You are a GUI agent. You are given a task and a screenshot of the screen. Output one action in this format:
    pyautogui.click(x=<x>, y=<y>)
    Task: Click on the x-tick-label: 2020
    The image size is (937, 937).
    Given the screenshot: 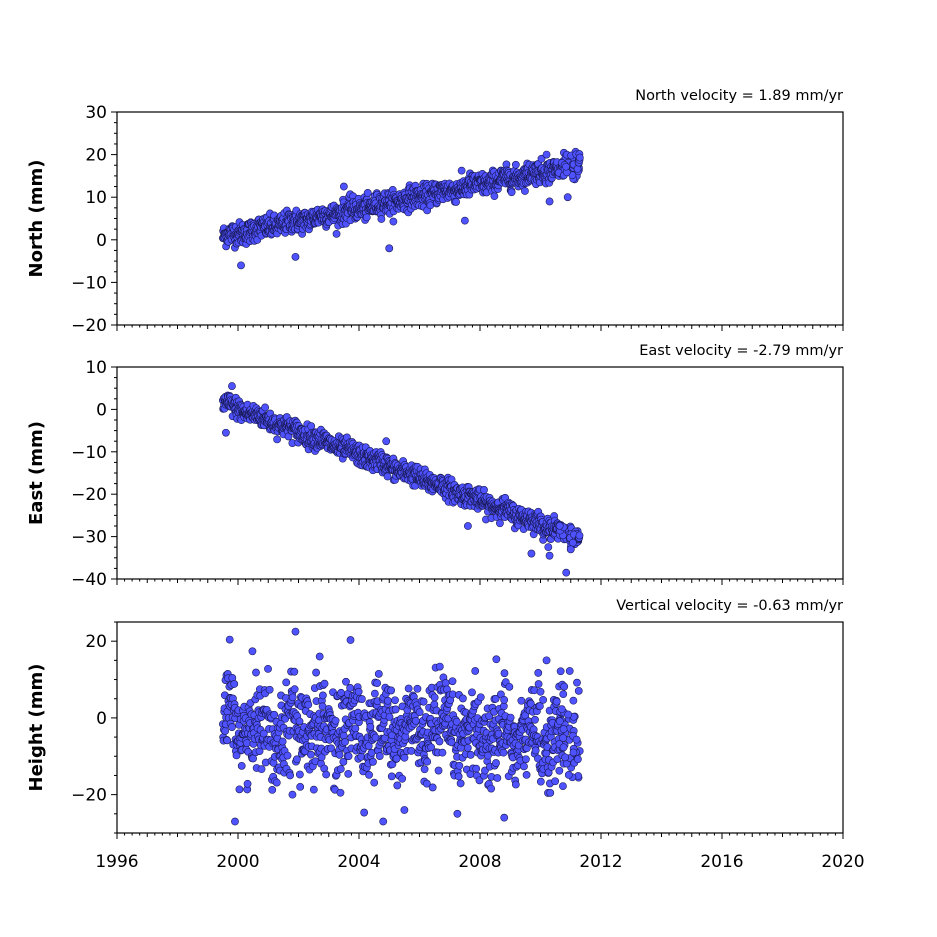 What is the action you would take?
    pyautogui.click(x=842, y=862)
    